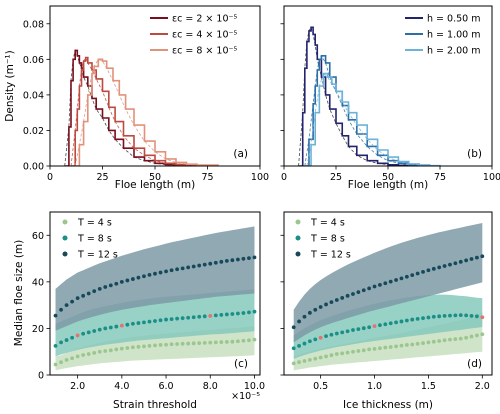 The height and width of the screenshot is (414, 500). What do you see at coordinates (205, 51) in the screenshot?
I see `legend-a-text-3: εc = 8 × 10⁻⁵` at bounding box center [205, 51].